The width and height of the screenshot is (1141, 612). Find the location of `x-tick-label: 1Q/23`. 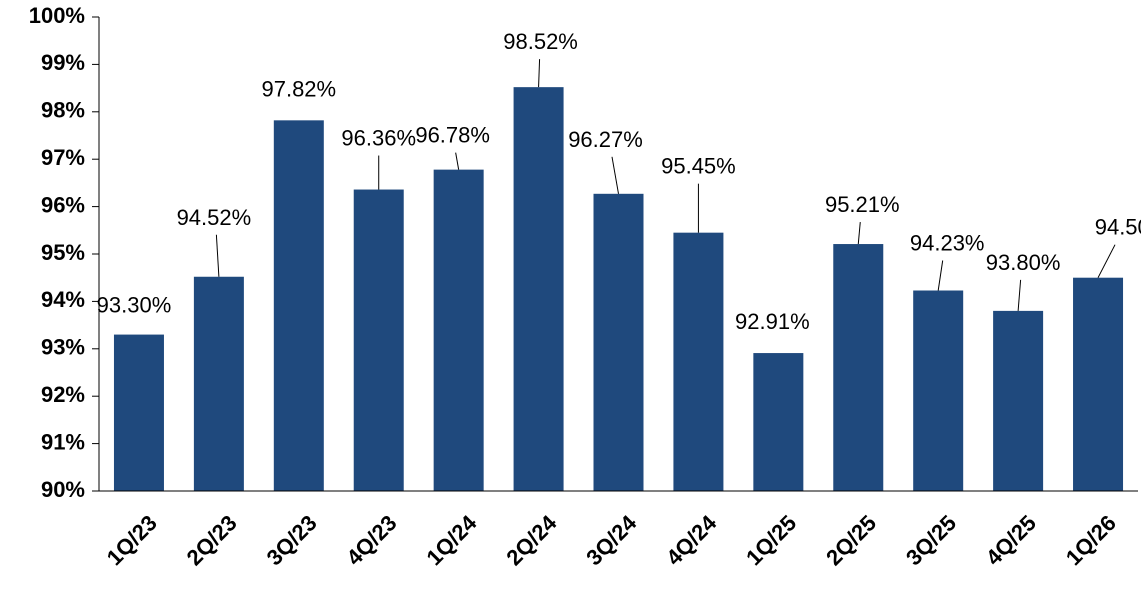

x-tick-label: 1Q/23 is located at coordinates (132, 540).